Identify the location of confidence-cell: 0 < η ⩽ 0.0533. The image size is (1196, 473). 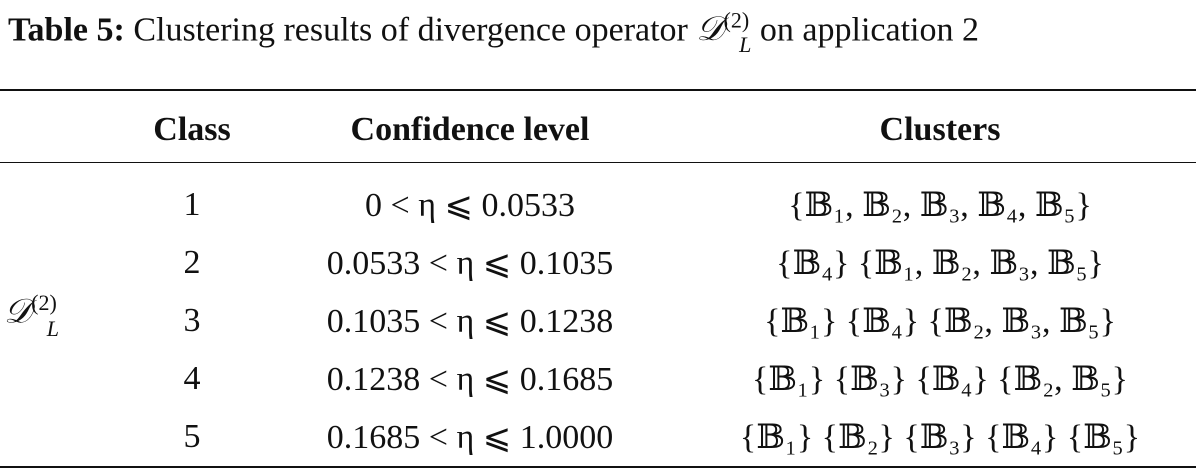
(470, 205).